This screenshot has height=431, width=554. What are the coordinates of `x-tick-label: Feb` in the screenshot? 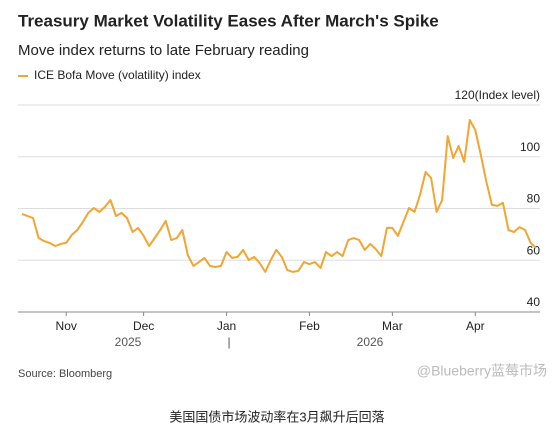 It's located at (309, 326).